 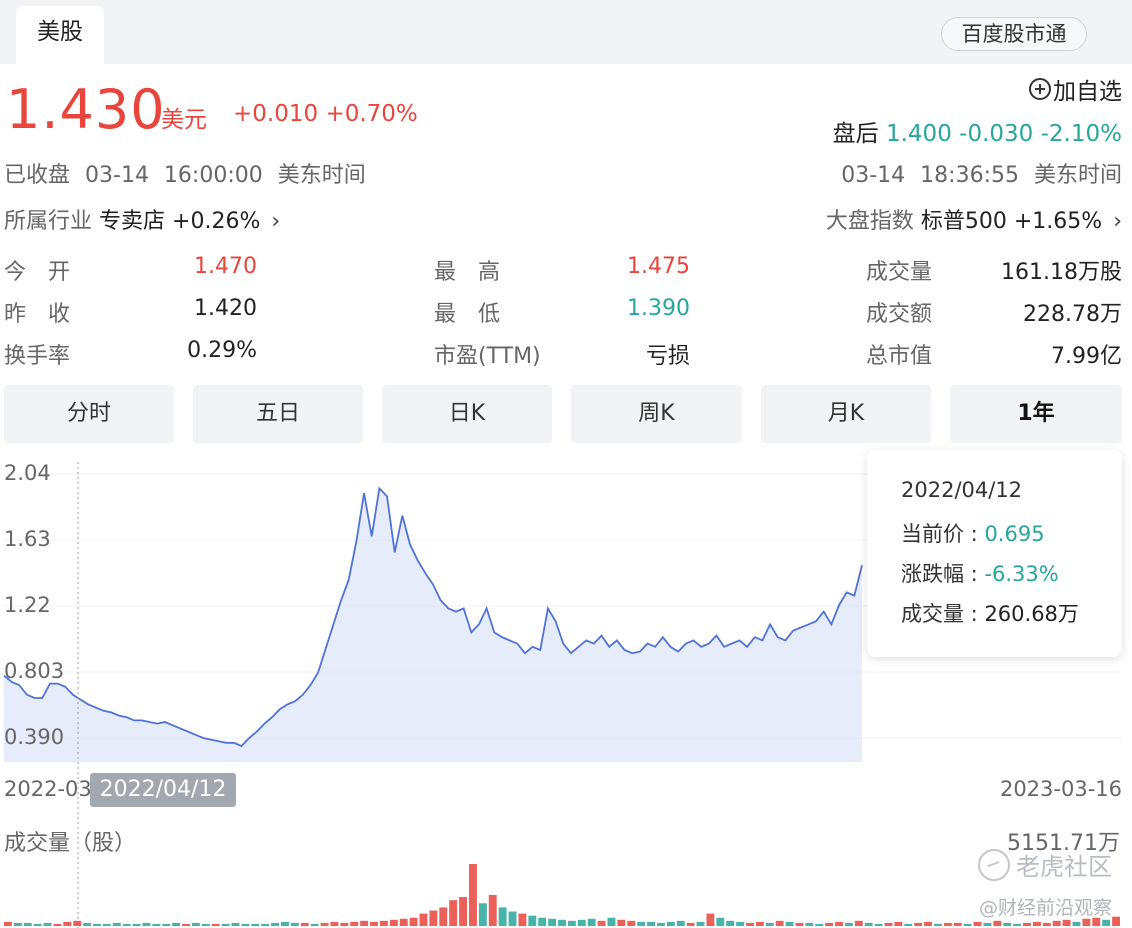 What do you see at coordinates (932, 534) in the screenshot?
I see `tooltip-price-label: 当前价` at bounding box center [932, 534].